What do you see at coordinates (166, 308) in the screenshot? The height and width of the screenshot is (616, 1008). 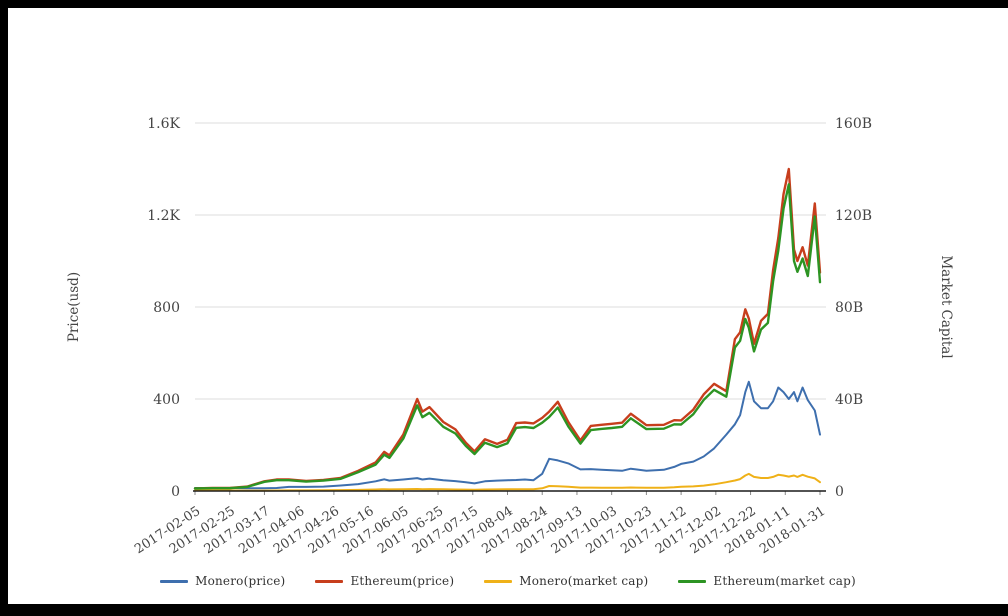 I see `y-tick-label-left: 800` at bounding box center [166, 308].